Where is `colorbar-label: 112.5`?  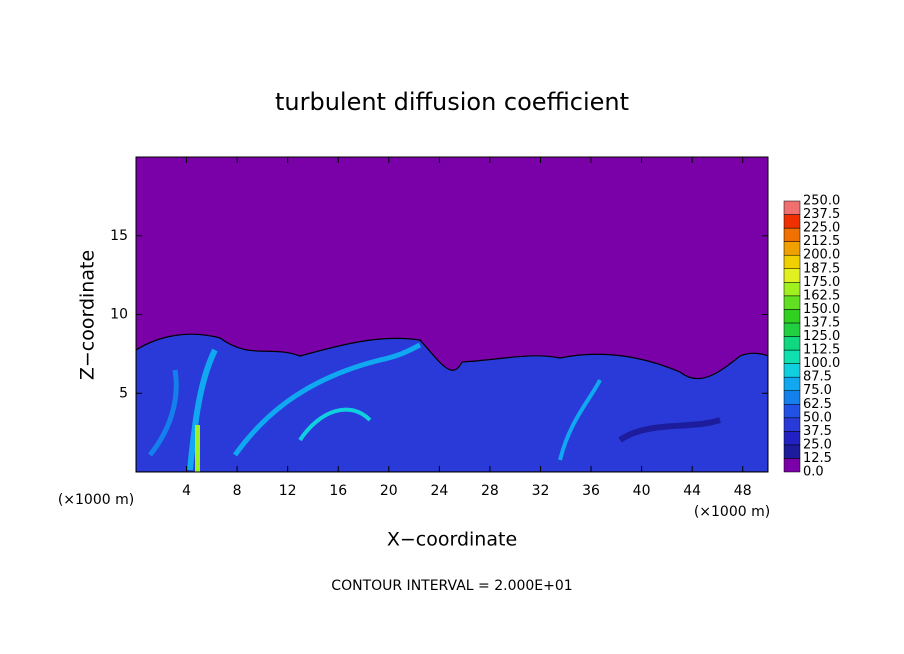
colorbar-label: 112.5 is located at coordinates (821, 350).